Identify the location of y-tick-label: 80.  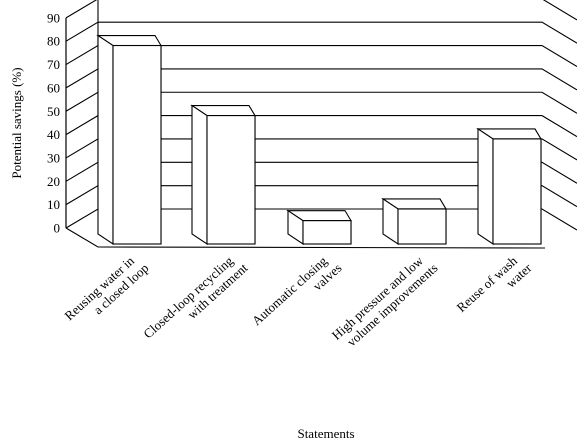
(53, 41).